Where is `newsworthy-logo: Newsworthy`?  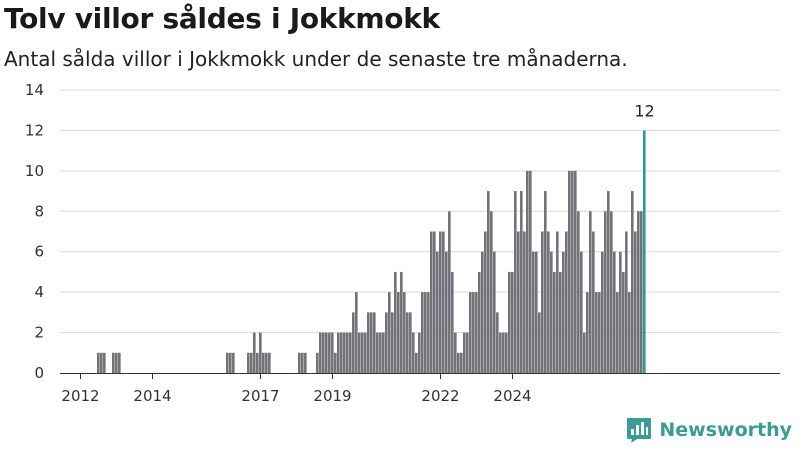 newsworthy-logo: Newsworthy is located at coordinates (708, 430).